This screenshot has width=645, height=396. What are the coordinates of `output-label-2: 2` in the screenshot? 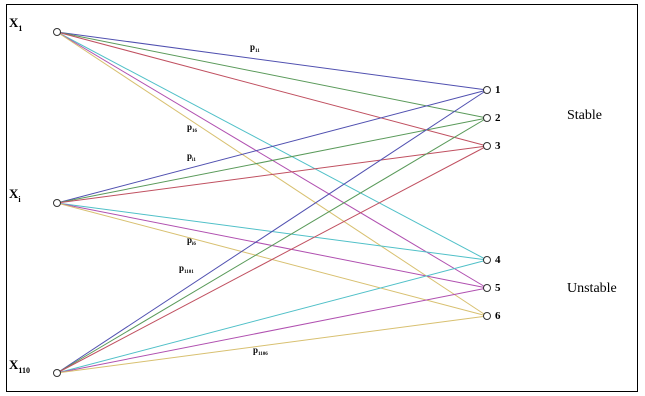 It's located at (498, 118).